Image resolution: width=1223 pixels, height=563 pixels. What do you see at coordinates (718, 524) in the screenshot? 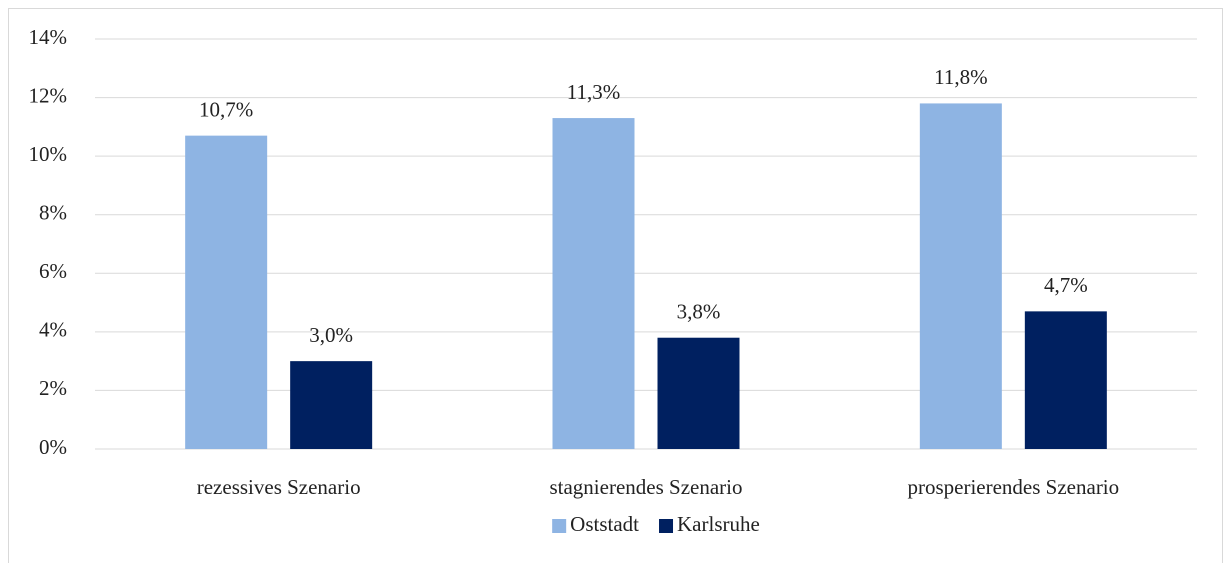
I see `legend-label: Karlsruhe` at bounding box center [718, 524].